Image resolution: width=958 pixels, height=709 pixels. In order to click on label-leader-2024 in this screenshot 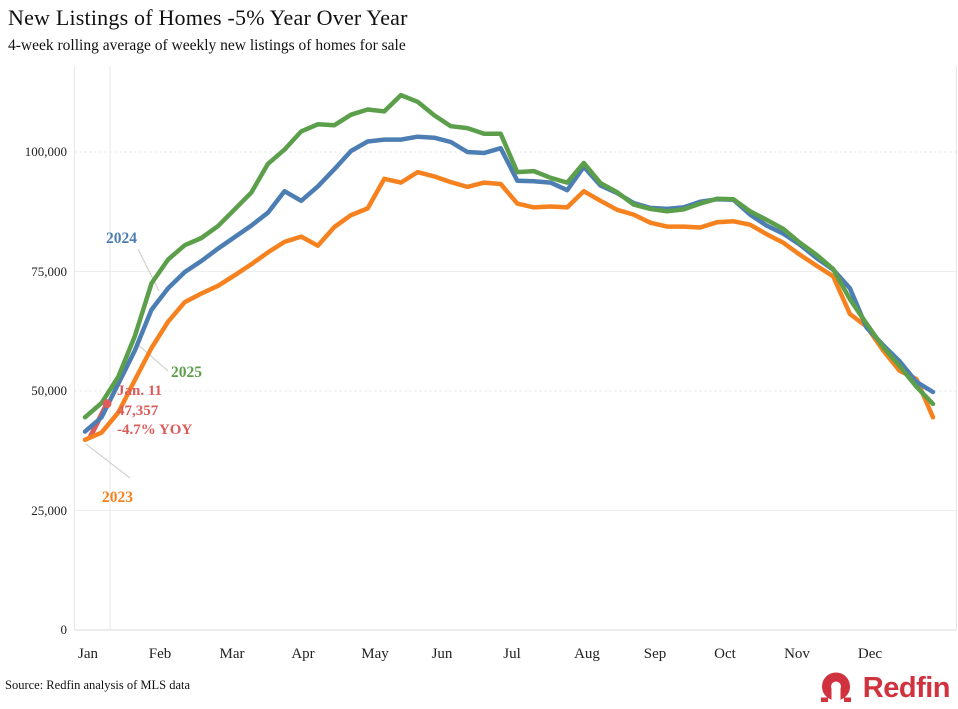, I will do `click(148, 270)`.